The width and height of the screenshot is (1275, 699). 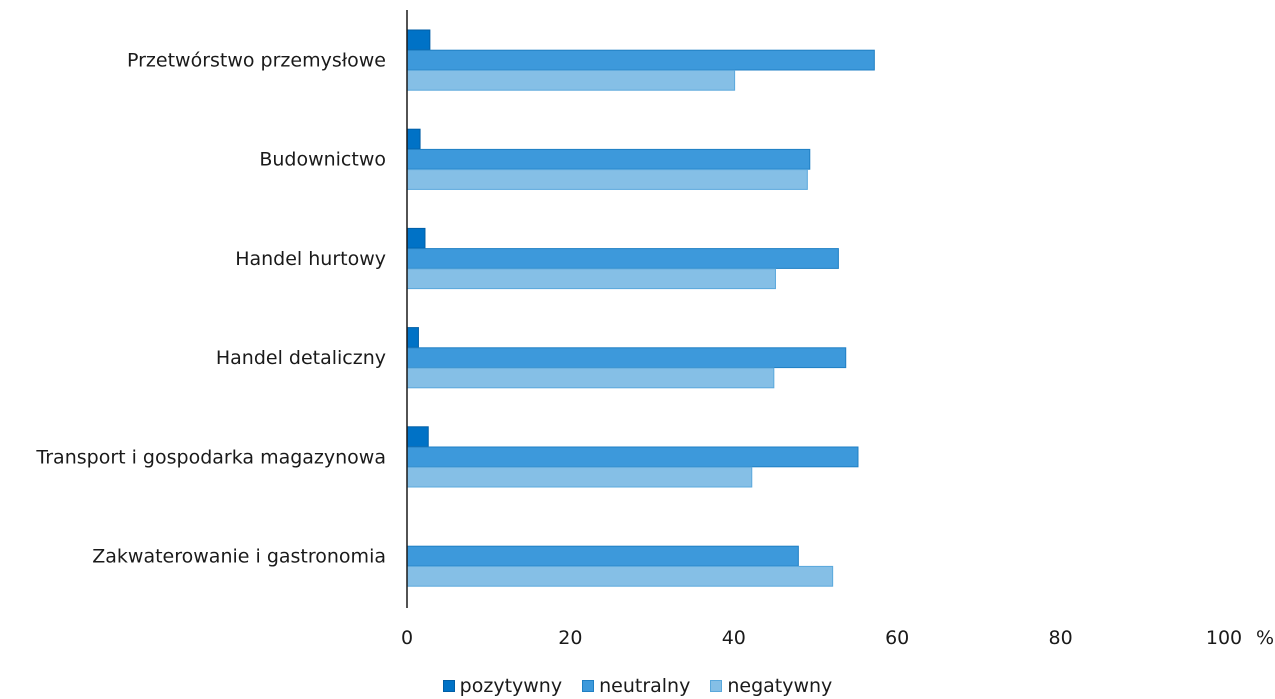 What do you see at coordinates (645, 686) in the screenshot?
I see `legend-label: neutralny` at bounding box center [645, 686].